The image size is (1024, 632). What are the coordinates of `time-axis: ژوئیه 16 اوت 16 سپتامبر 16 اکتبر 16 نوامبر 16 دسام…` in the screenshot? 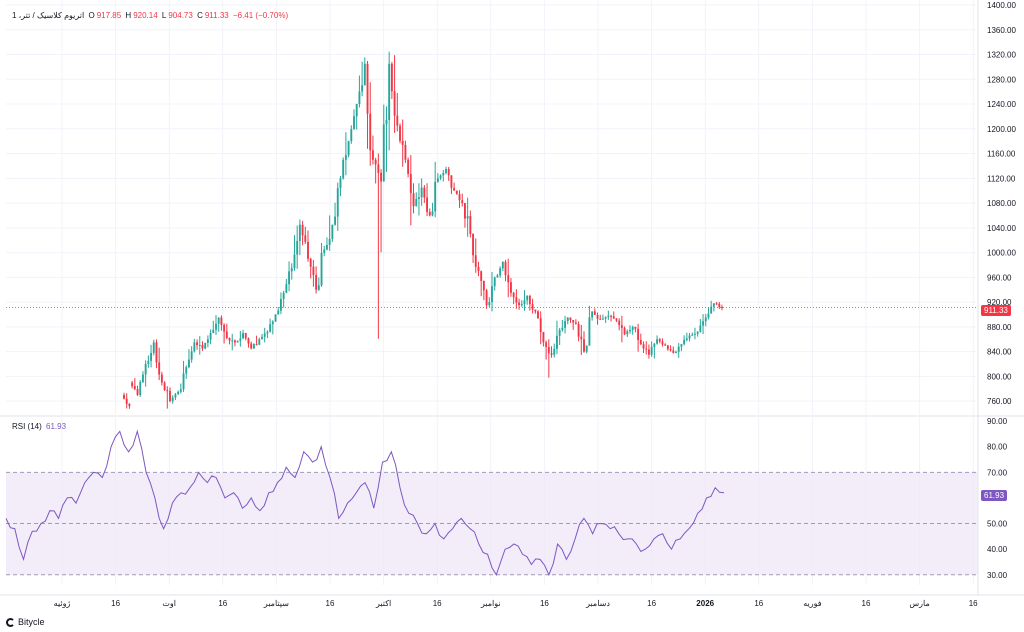 It's located at (516, 603).